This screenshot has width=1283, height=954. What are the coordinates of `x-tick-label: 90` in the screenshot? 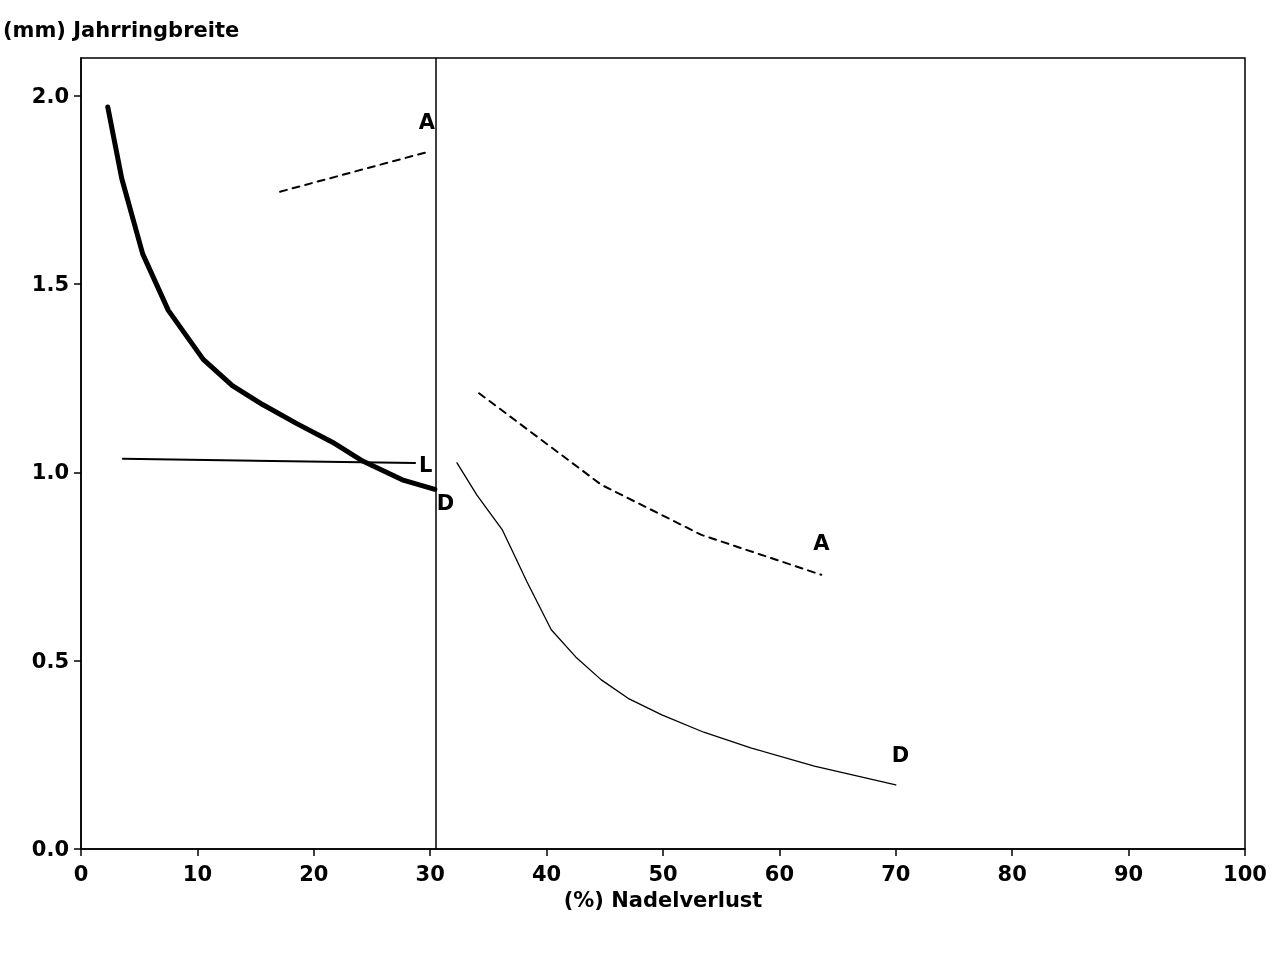 It's located at (1128, 873).